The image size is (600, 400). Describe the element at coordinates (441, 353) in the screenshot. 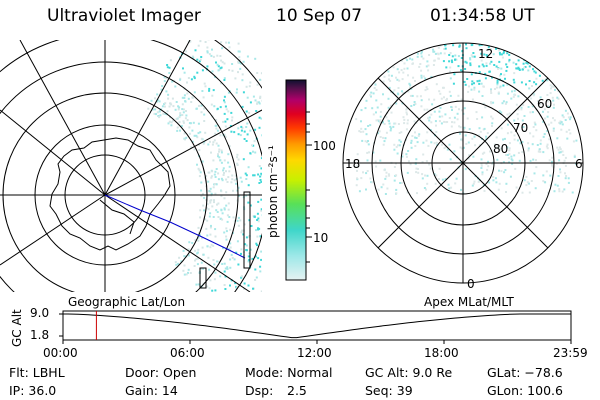

I see `timeline-x-tick: 18:00` at that location.